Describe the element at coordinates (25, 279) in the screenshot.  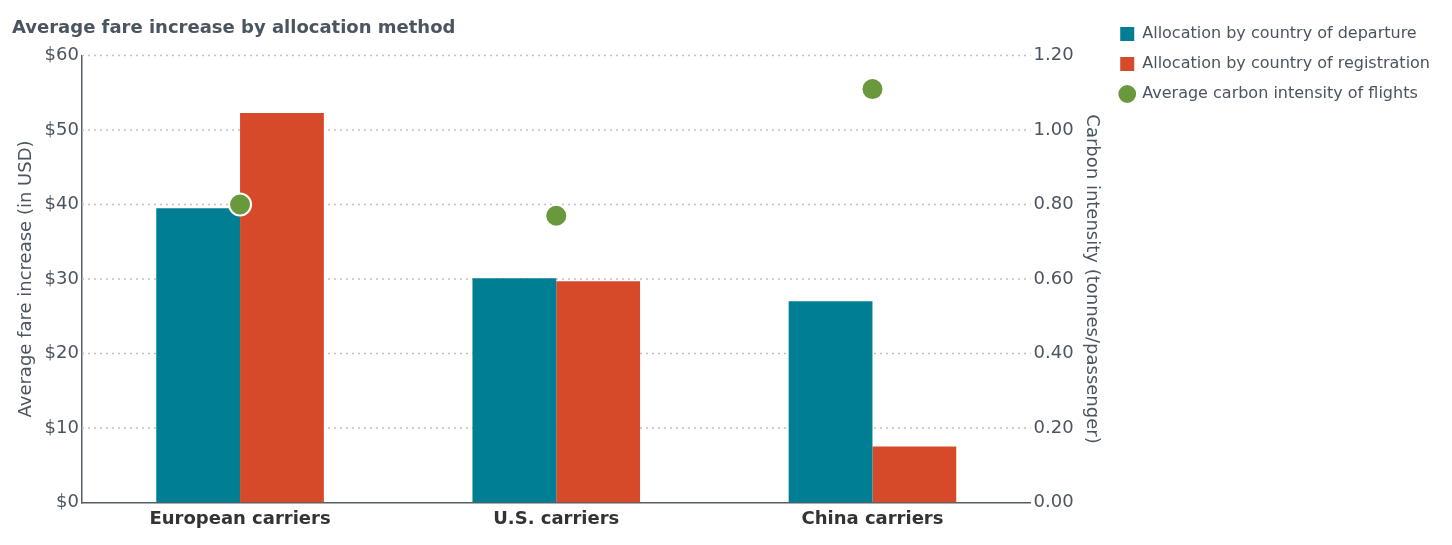
I see `y-axis-title: Average fare increase (in USD)` at that location.